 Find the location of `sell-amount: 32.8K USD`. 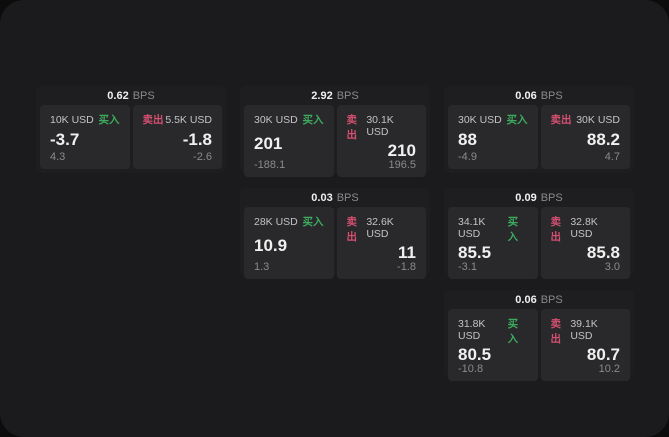

sell-amount: 32.8K USD is located at coordinates (584, 228).